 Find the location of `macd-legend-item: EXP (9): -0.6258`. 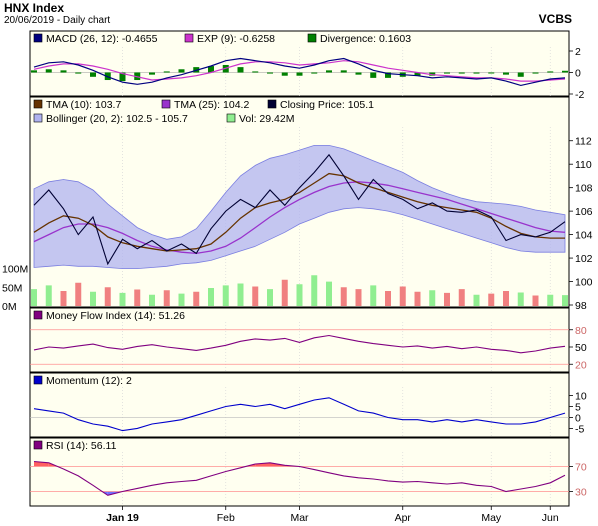

macd-legend-item: EXP (9): -0.6258 is located at coordinates (229, 39).